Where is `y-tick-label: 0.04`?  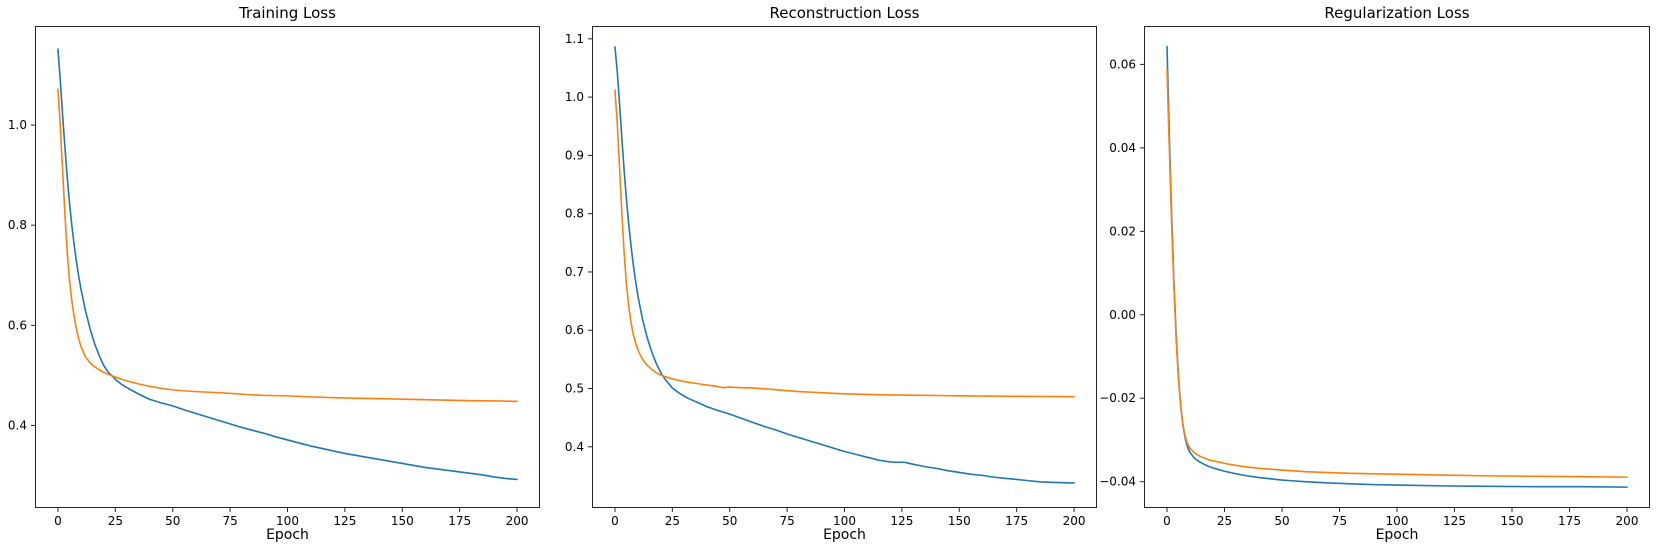 y-tick-label: 0.04 is located at coordinates (1122, 148).